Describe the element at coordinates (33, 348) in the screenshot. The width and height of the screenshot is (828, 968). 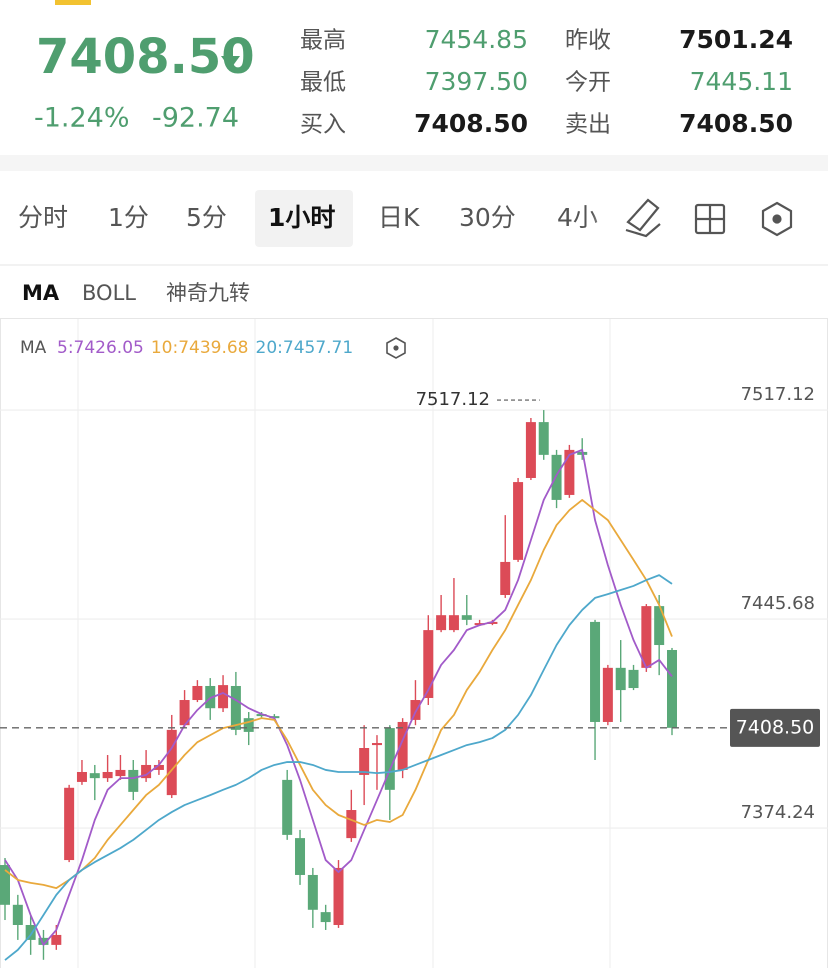
I see `legend-title: MA` at that location.